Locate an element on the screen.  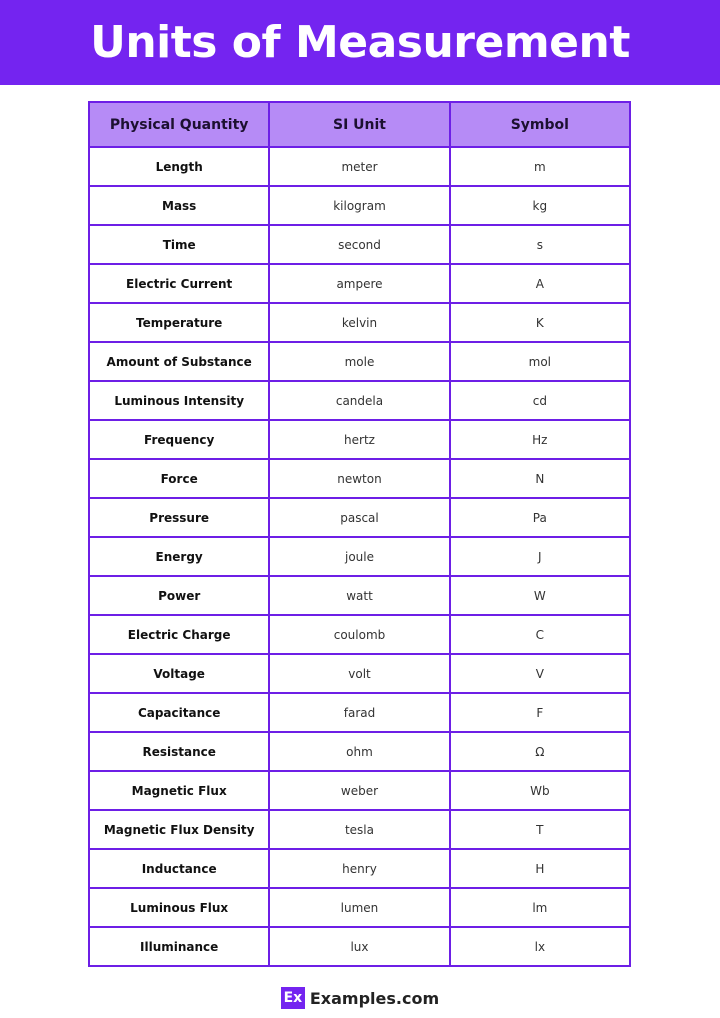
cell-unit: kilogram is located at coordinates (359, 205).